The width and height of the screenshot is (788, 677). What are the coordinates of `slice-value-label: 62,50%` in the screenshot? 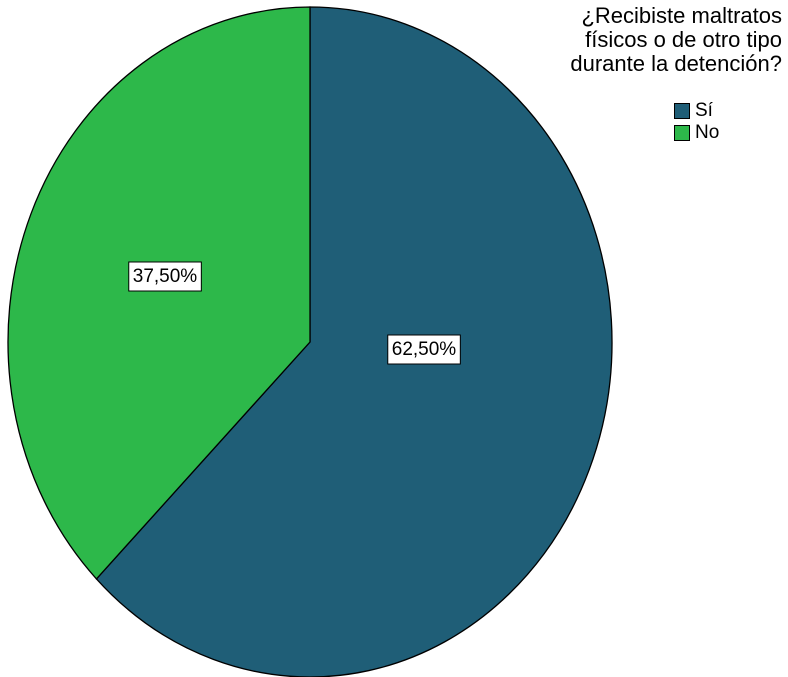 It's located at (424, 349).